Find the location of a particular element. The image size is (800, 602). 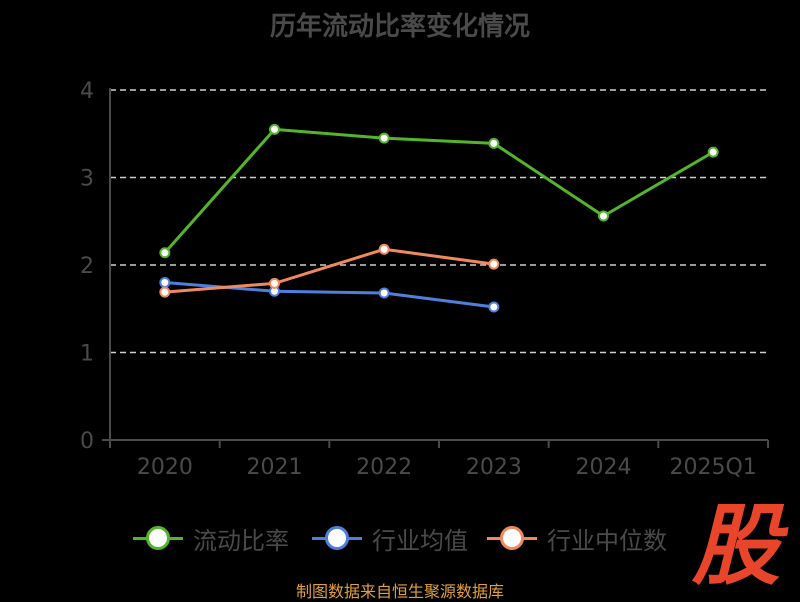

y-tick-label: 3 is located at coordinates (87, 179).